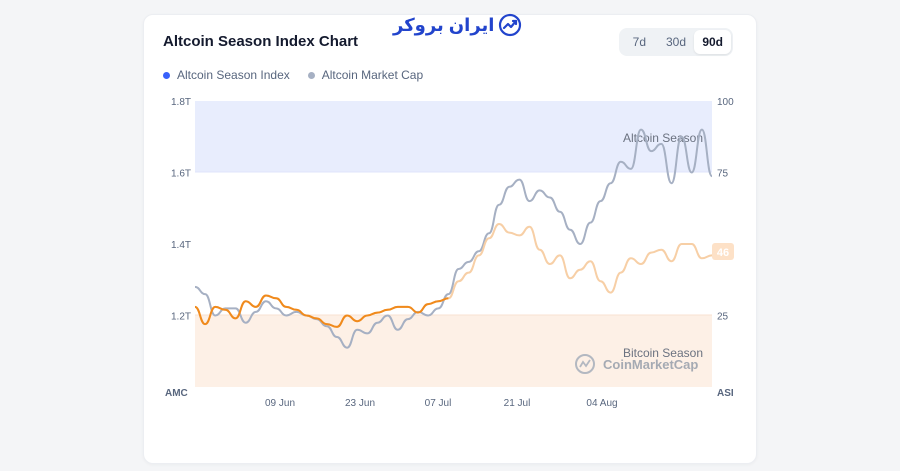  What do you see at coordinates (676, 42) in the screenshot?
I see `range-30d-button: 30d` at bounding box center [676, 42].